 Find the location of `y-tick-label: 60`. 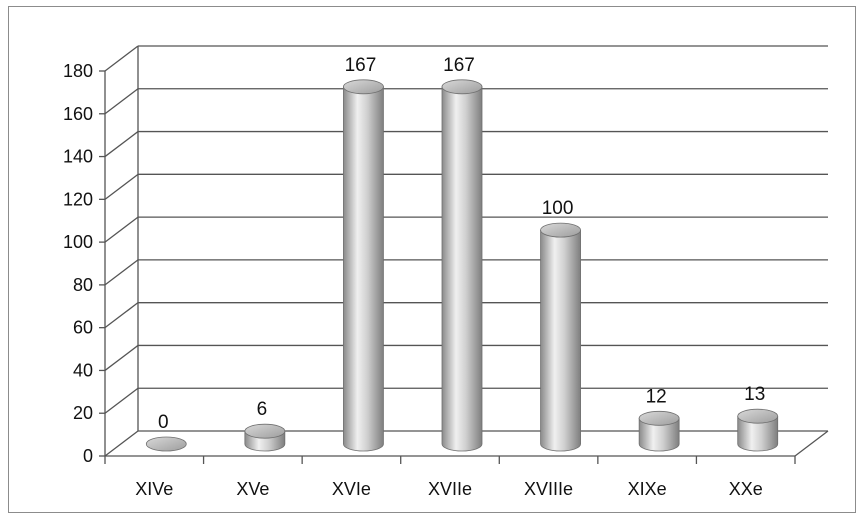

y-tick-label: 60 is located at coordinates (83, 328).